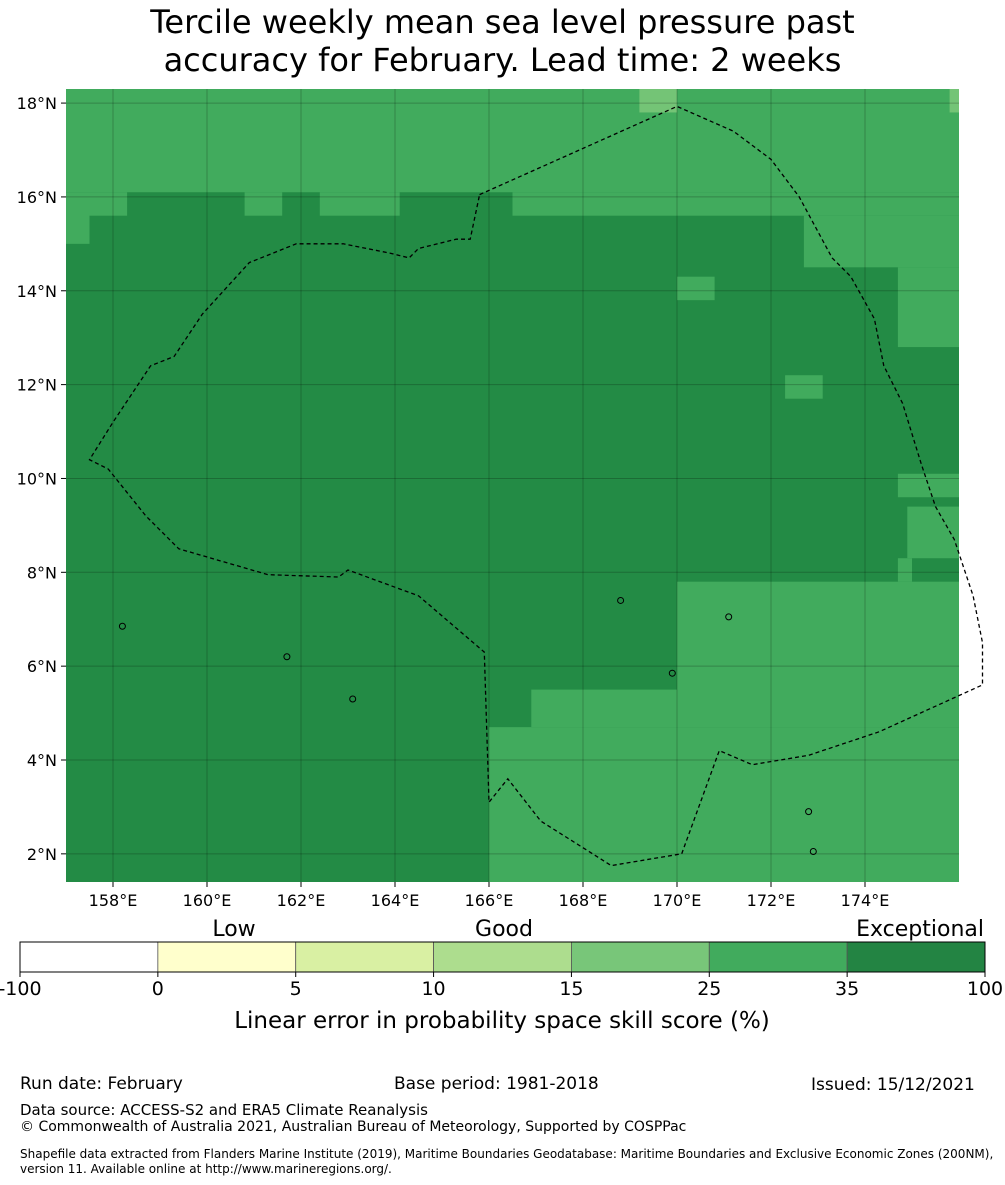 Image resolution: width=1005 pixels, height=1185 pixels. What do you see at coordinates (985, 989) in the screenshot?
I see `colorbar-tick-label: 100` at bounding box center [985, 989].